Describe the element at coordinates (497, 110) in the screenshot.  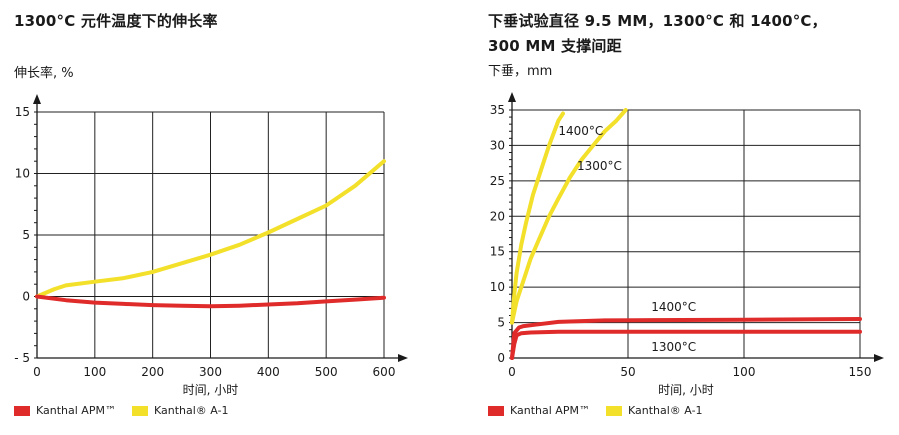
I see `right-y-tick-label: 35` at that location.